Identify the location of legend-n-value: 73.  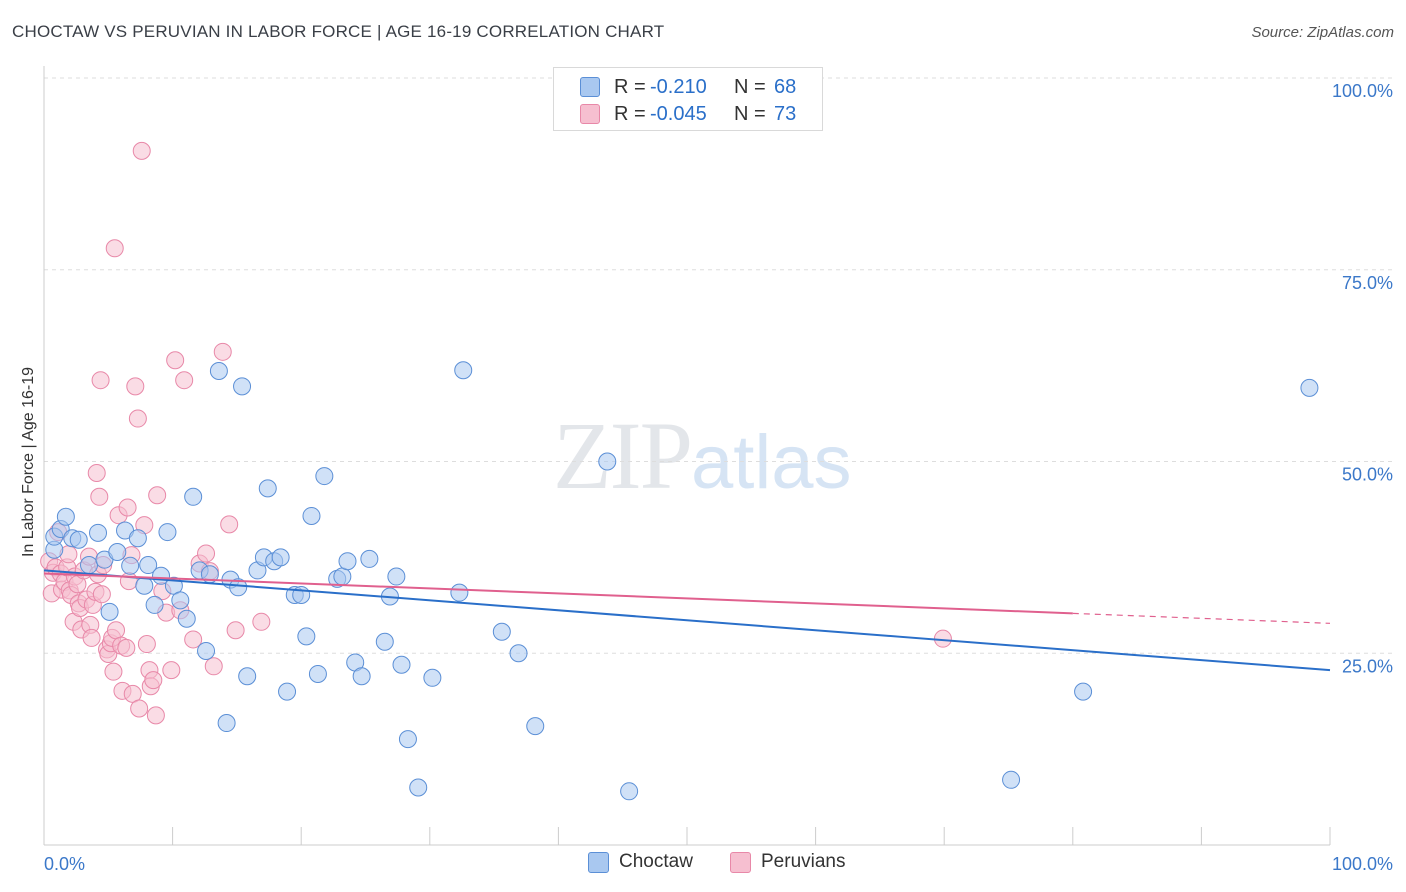
(785, 113).